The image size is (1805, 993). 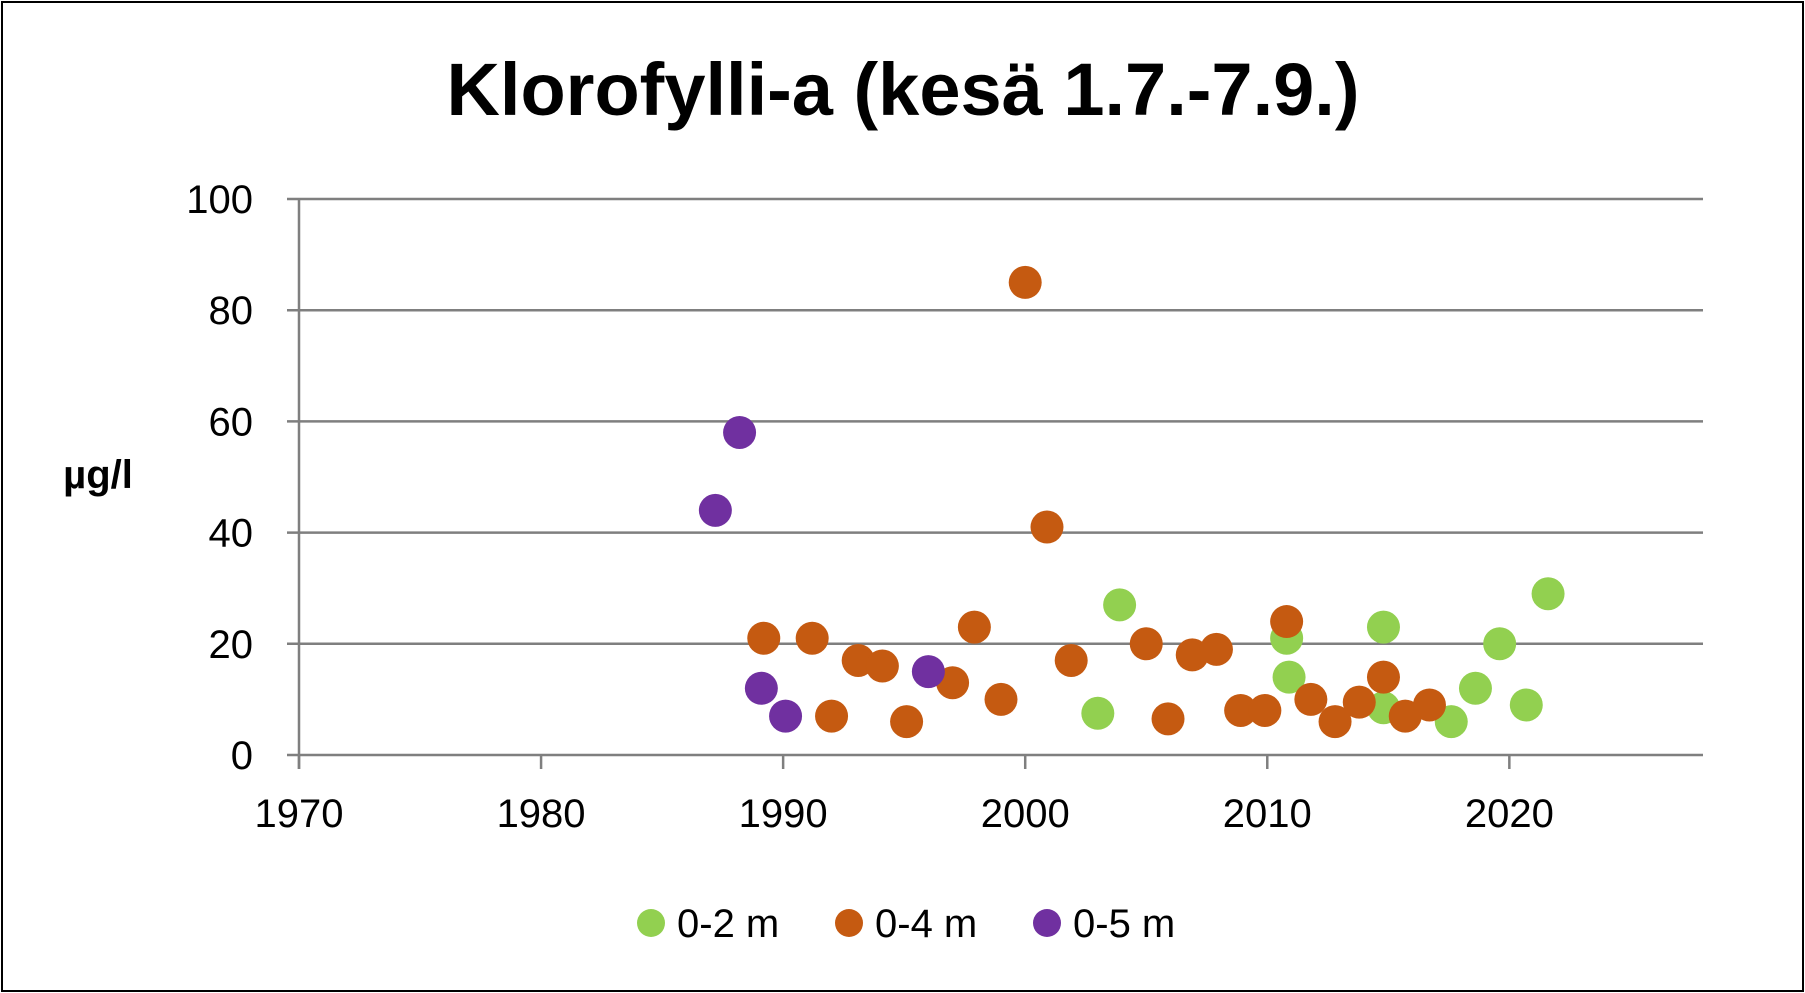 What do you see at coordinates (231, 534) in the screenshot?
I see `y-tick-label: 40` at bounding box center [231, 534].